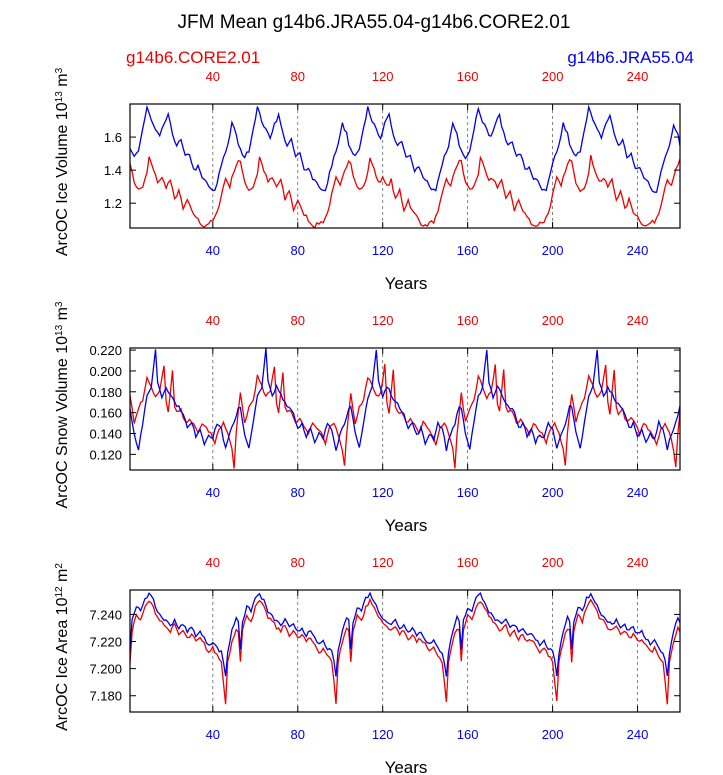  I want to click on y-axis-label: ArcOC Snow Volume 1013 m3, so click(63, 404).